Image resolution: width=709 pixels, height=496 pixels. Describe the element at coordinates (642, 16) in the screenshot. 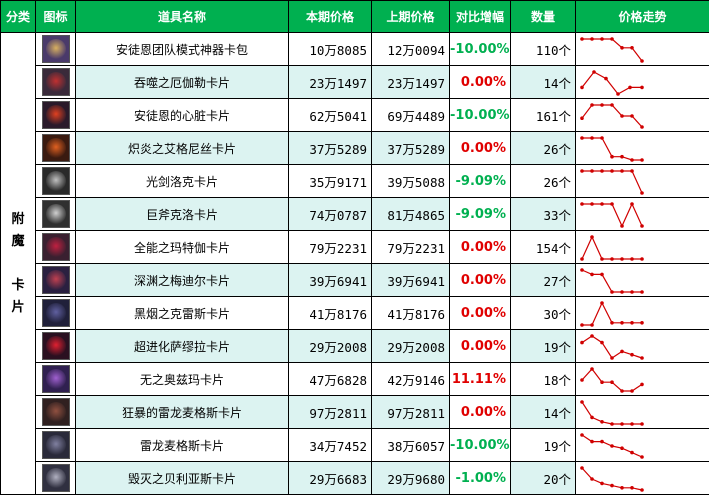

I see `header-trend: 价格走势` at that location.